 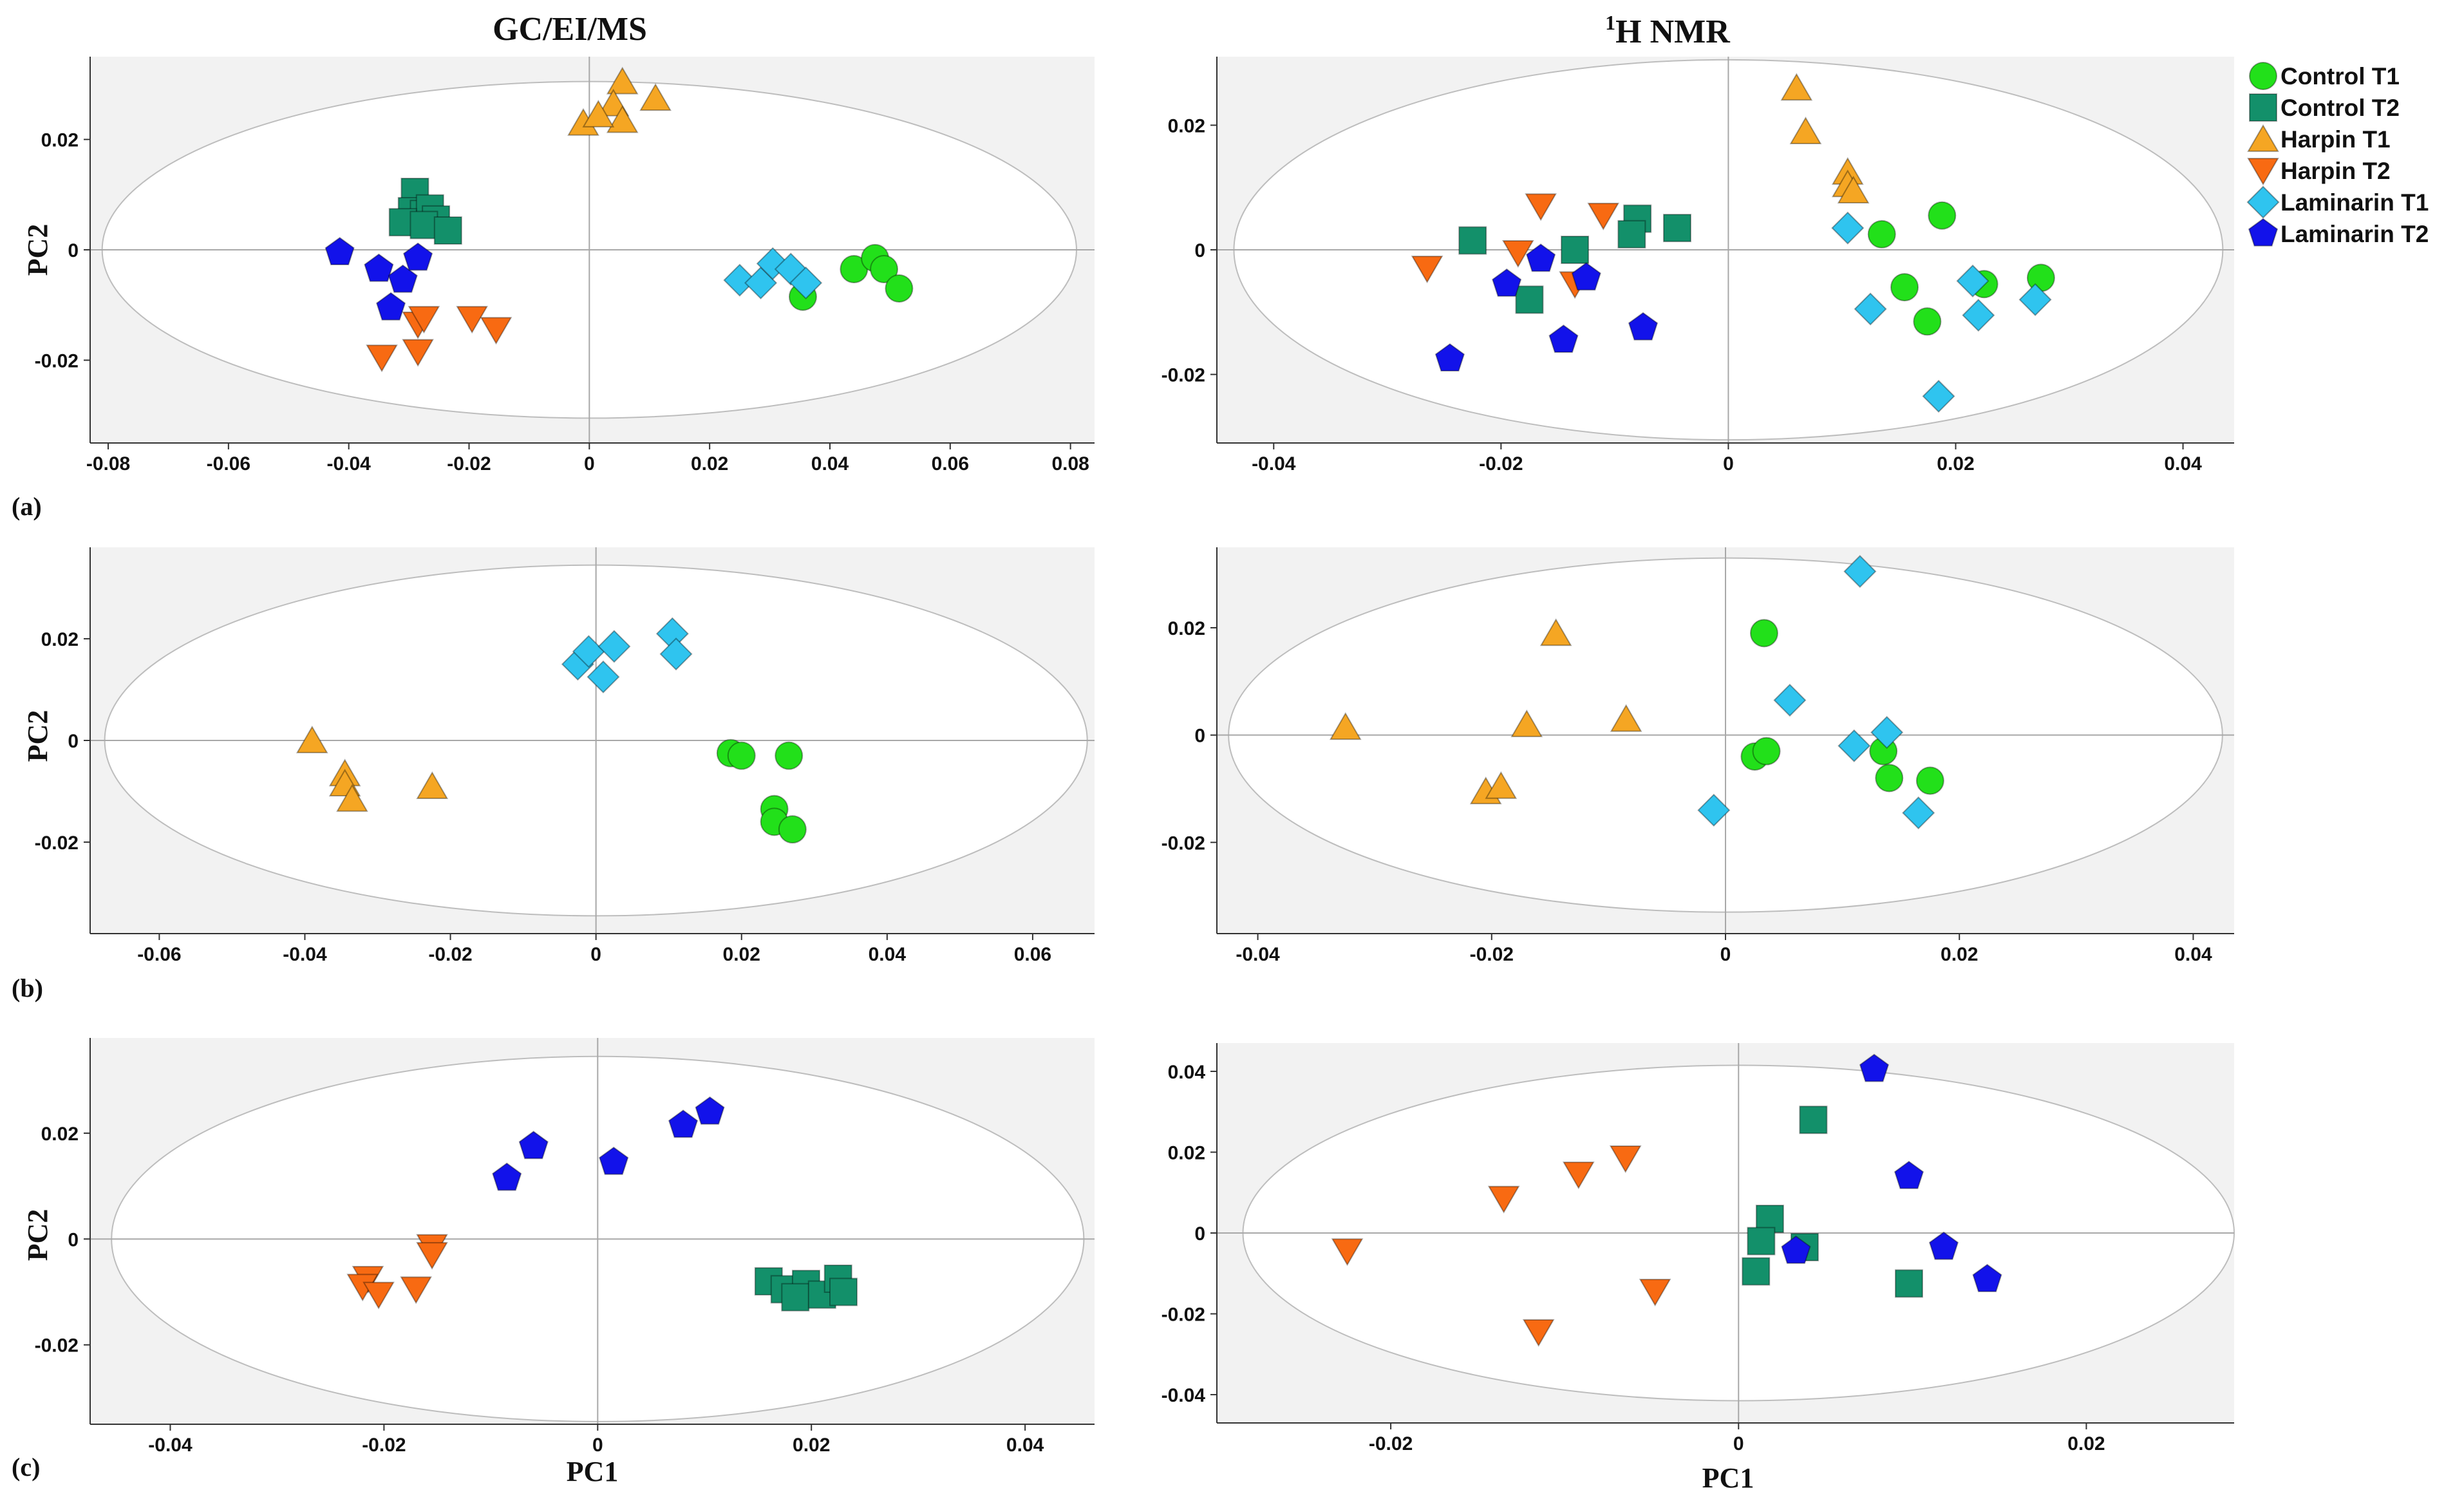 I want to click on panel-c-nmr: -0.02 0 0.02 0.04 0.02 0 -0.02 -0.04, so click(x=1698, y=1248).